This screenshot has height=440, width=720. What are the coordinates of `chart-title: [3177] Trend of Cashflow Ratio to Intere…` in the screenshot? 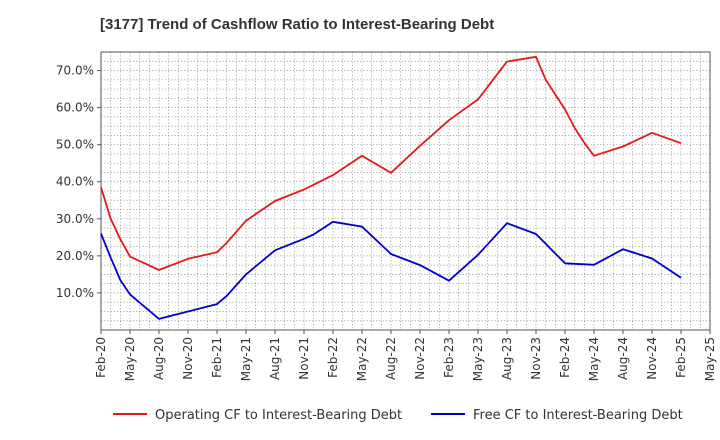 It's located at (297, 24).